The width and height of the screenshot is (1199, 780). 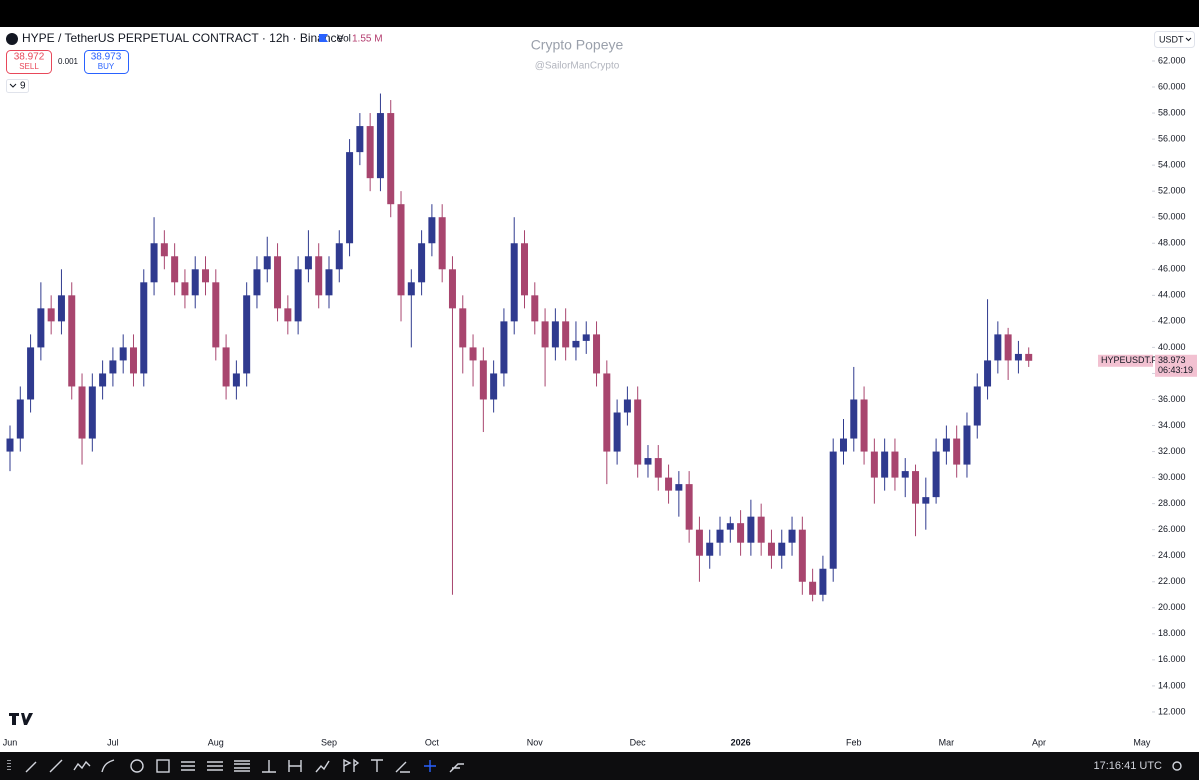 I want to click on sell-label: SELL, so click(x=29, y=66).